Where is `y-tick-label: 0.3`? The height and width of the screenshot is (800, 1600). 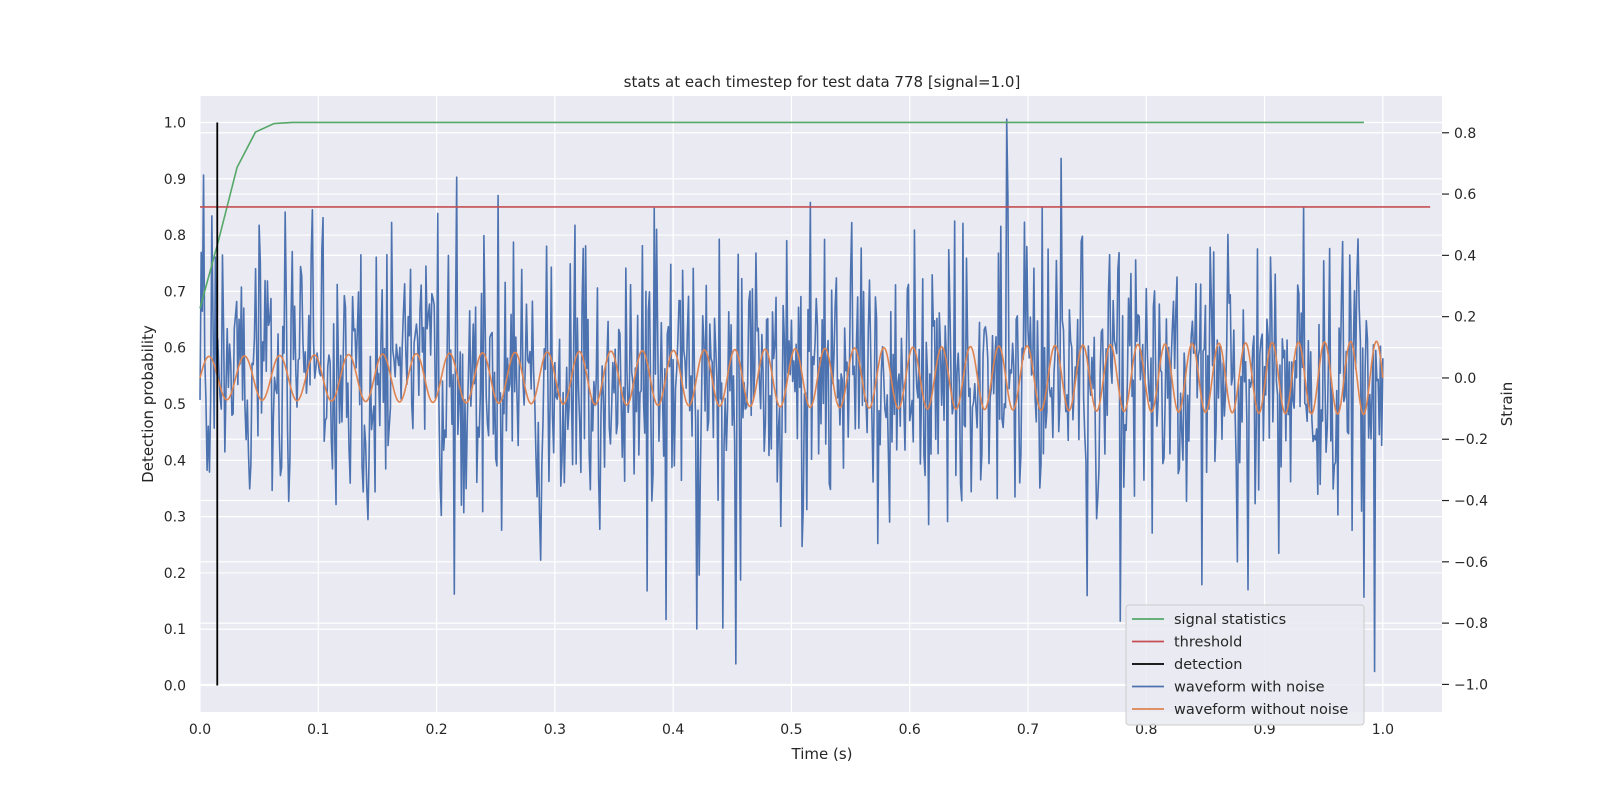
y-tick-label: 0.3 is located at coordinates (175, 518).